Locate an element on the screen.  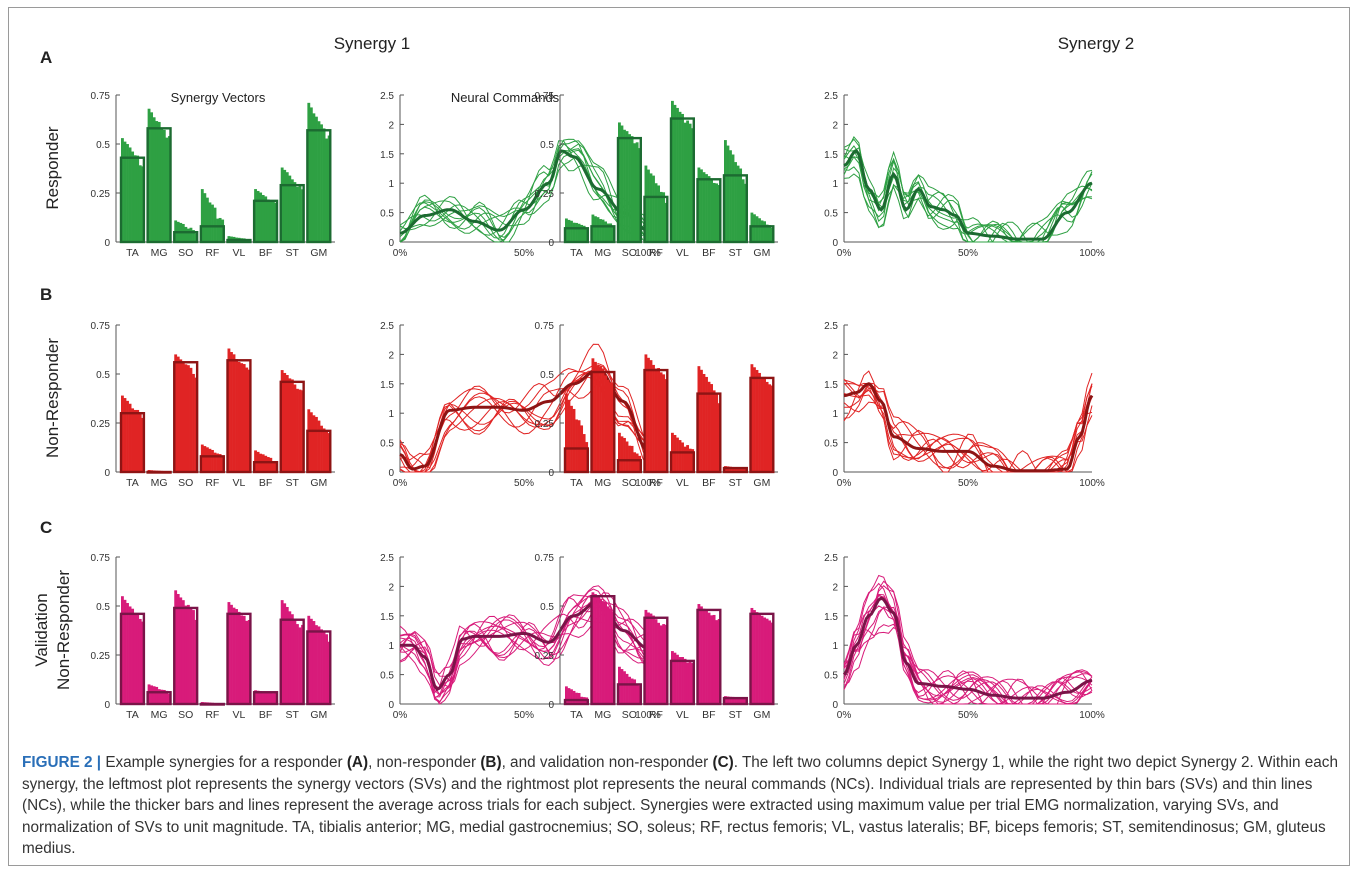
y-tick-label: 0.75 is located at coordinates (545, 326).